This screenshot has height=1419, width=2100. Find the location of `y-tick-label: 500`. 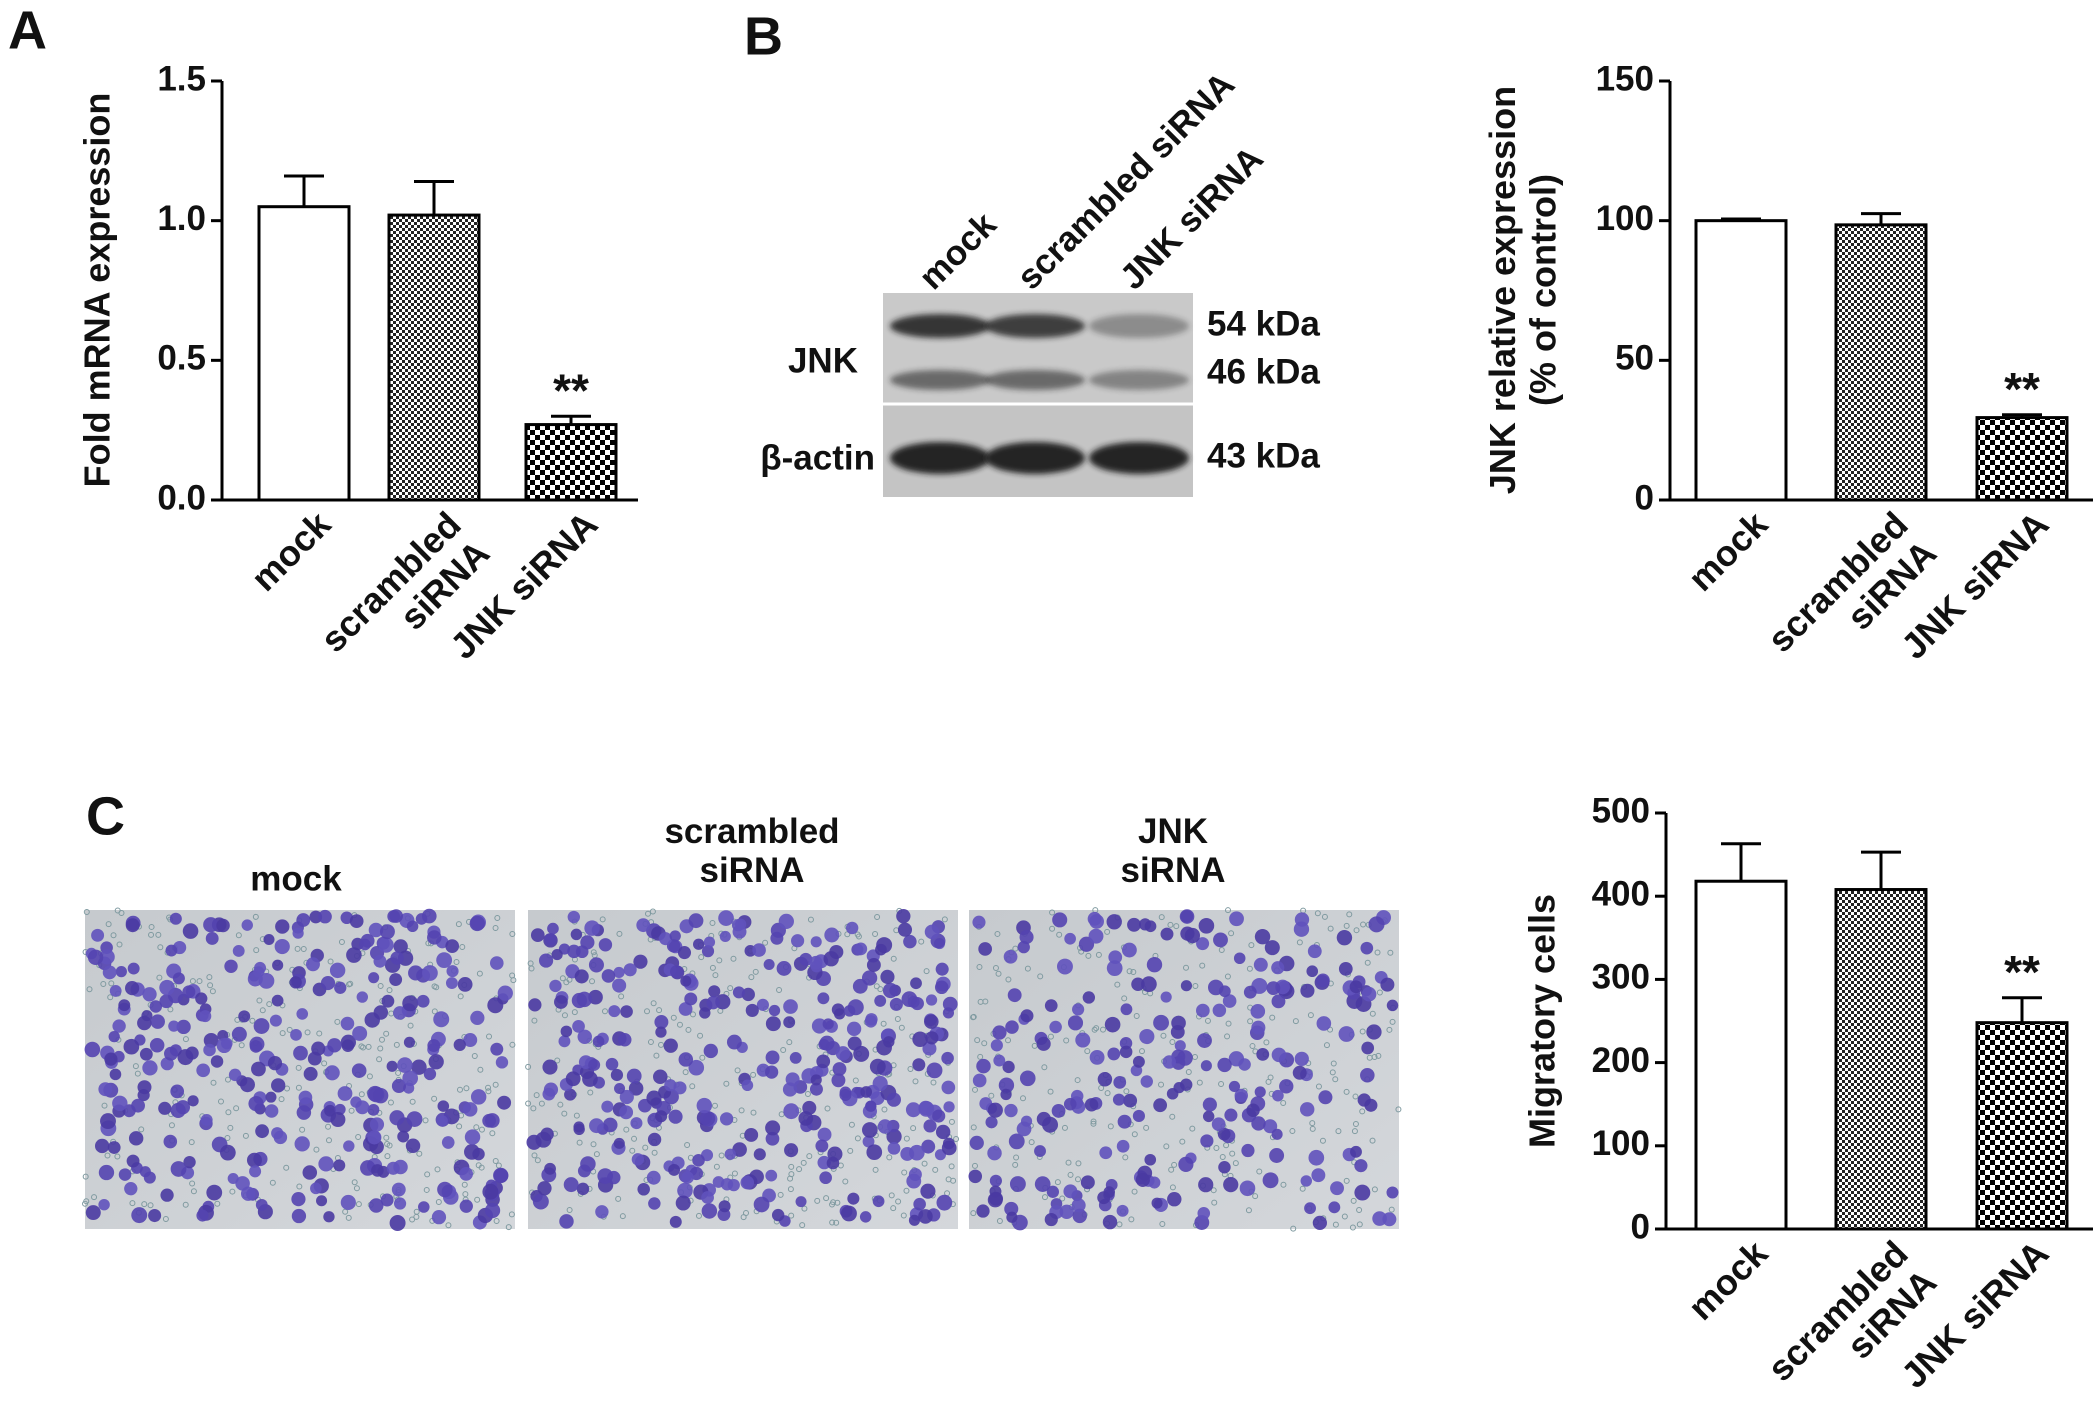

y-tick-label: 500 is located at coordinates (1621, 810).